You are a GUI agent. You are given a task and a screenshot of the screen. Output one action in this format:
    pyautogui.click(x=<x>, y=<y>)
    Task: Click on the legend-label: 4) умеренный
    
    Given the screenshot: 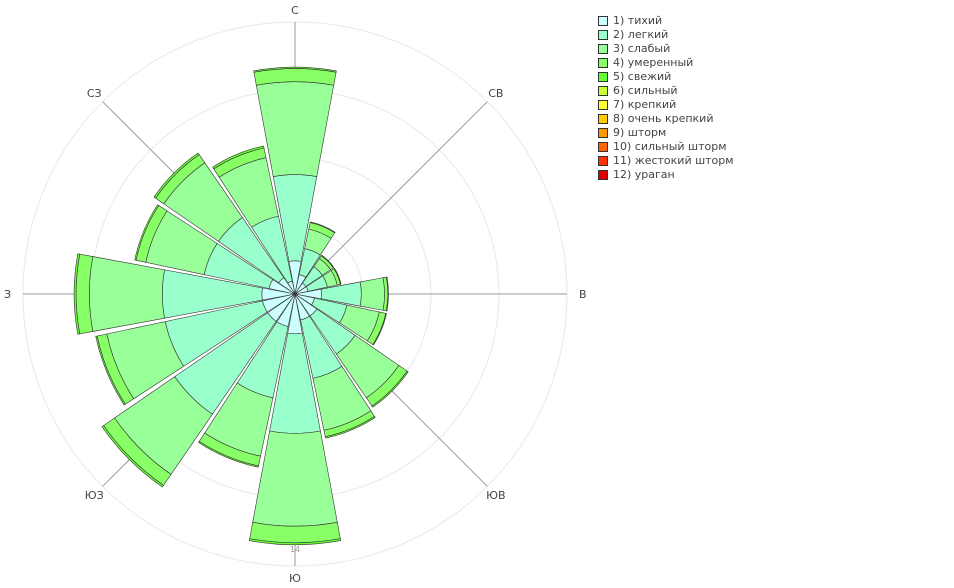 What is the action you would take?
    pyautogui.click(x=653, y=62)
    